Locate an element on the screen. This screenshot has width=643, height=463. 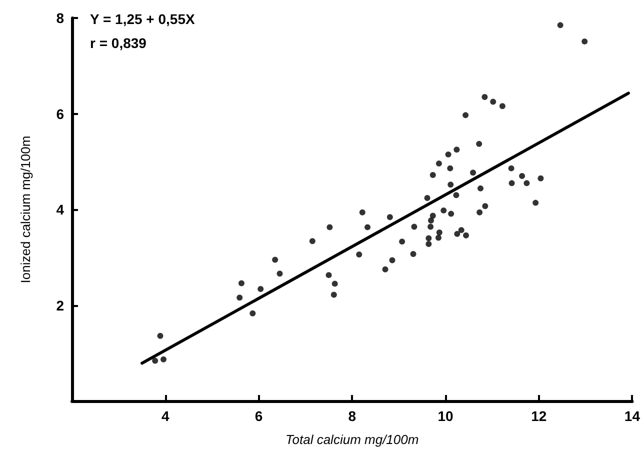
annotation: r = 0,839 is located at coordinates (118, 43).